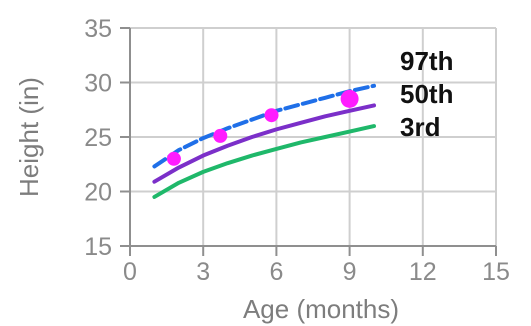 Image resolution: width=531 pixels, height=326 pixels. Describe the element at coordinates (203, 272) in the screenshot. I see `x-tick-label: 3` at that location.